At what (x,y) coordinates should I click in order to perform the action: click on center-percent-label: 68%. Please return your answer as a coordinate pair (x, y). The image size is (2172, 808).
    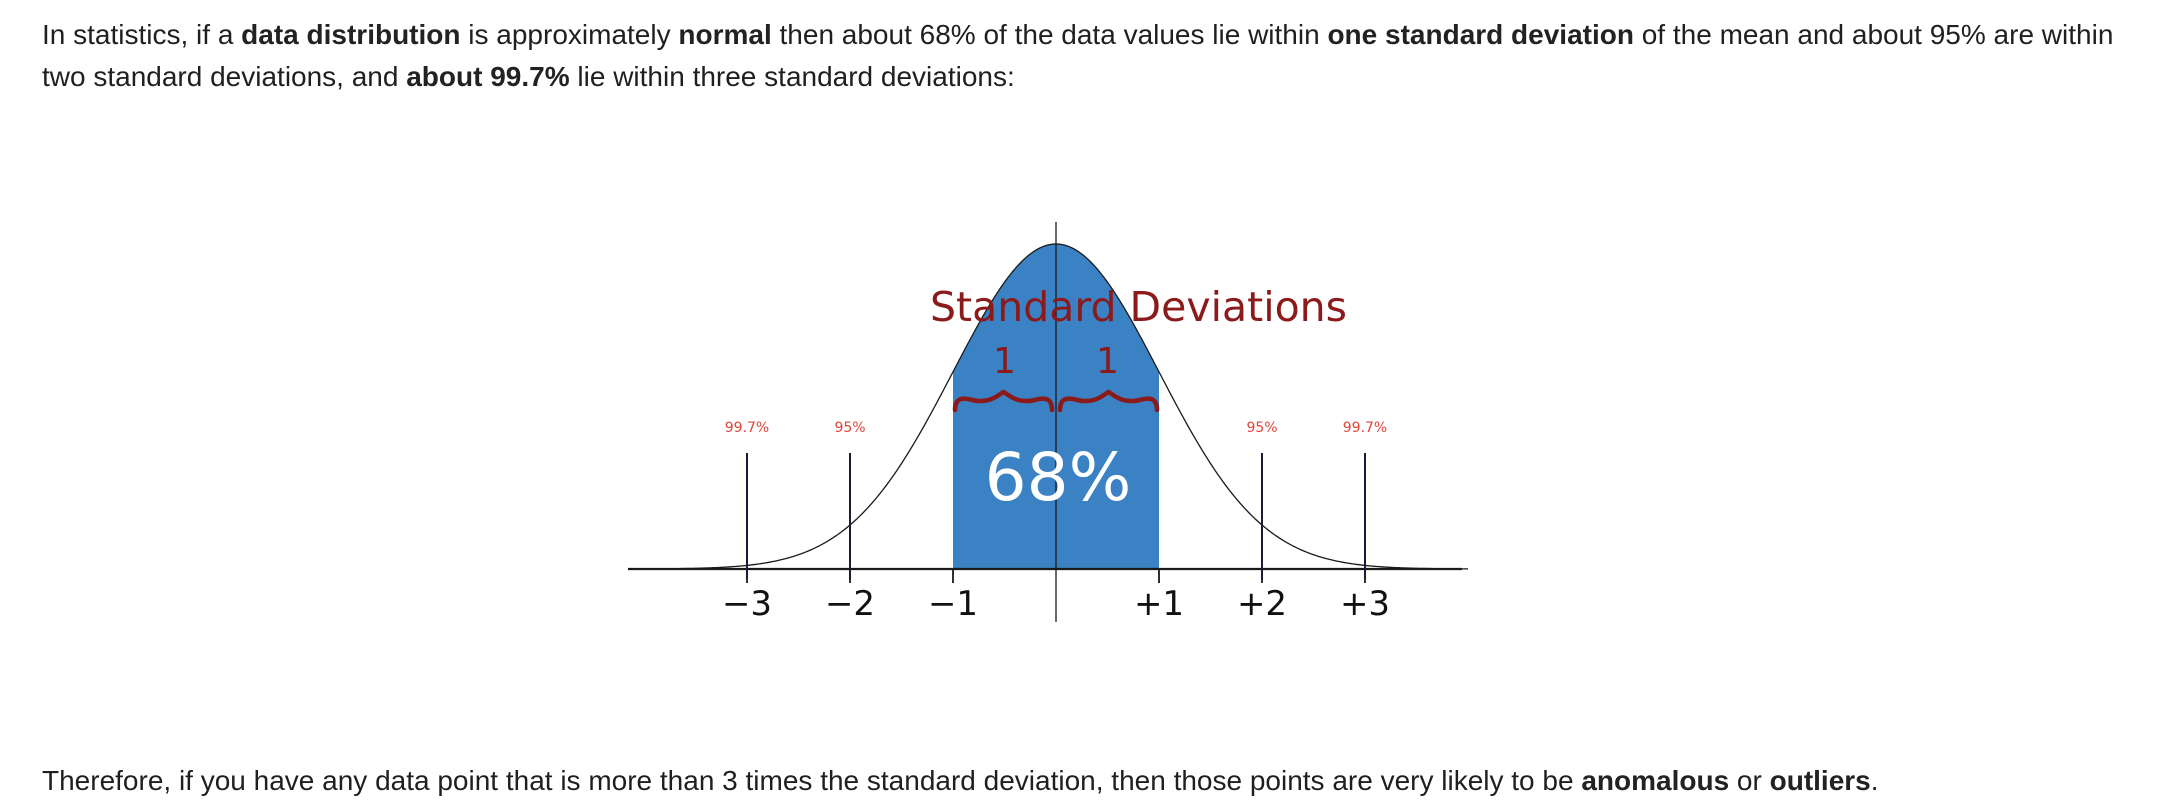
    Looking at the image, I should click on (1058, 477).